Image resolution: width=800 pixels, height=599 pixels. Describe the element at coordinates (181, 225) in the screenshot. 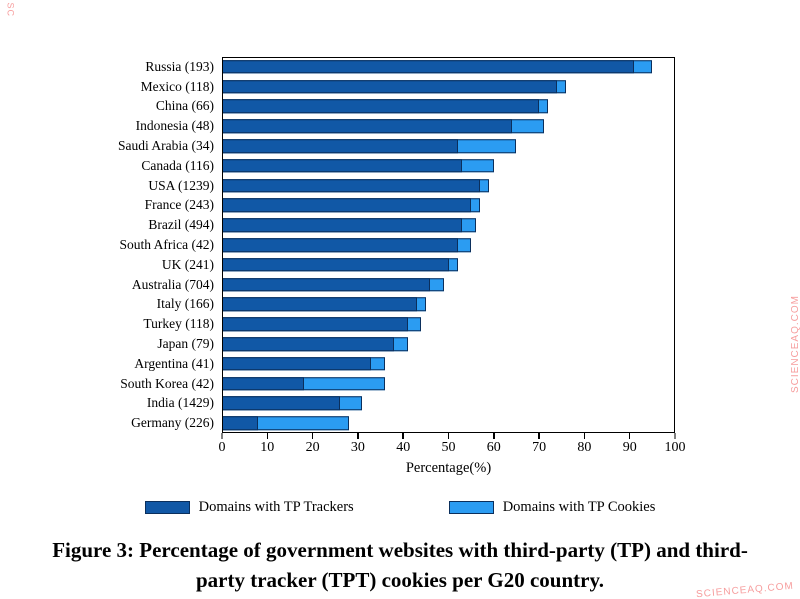

I see `category-label: Brazil (494)` at that location.